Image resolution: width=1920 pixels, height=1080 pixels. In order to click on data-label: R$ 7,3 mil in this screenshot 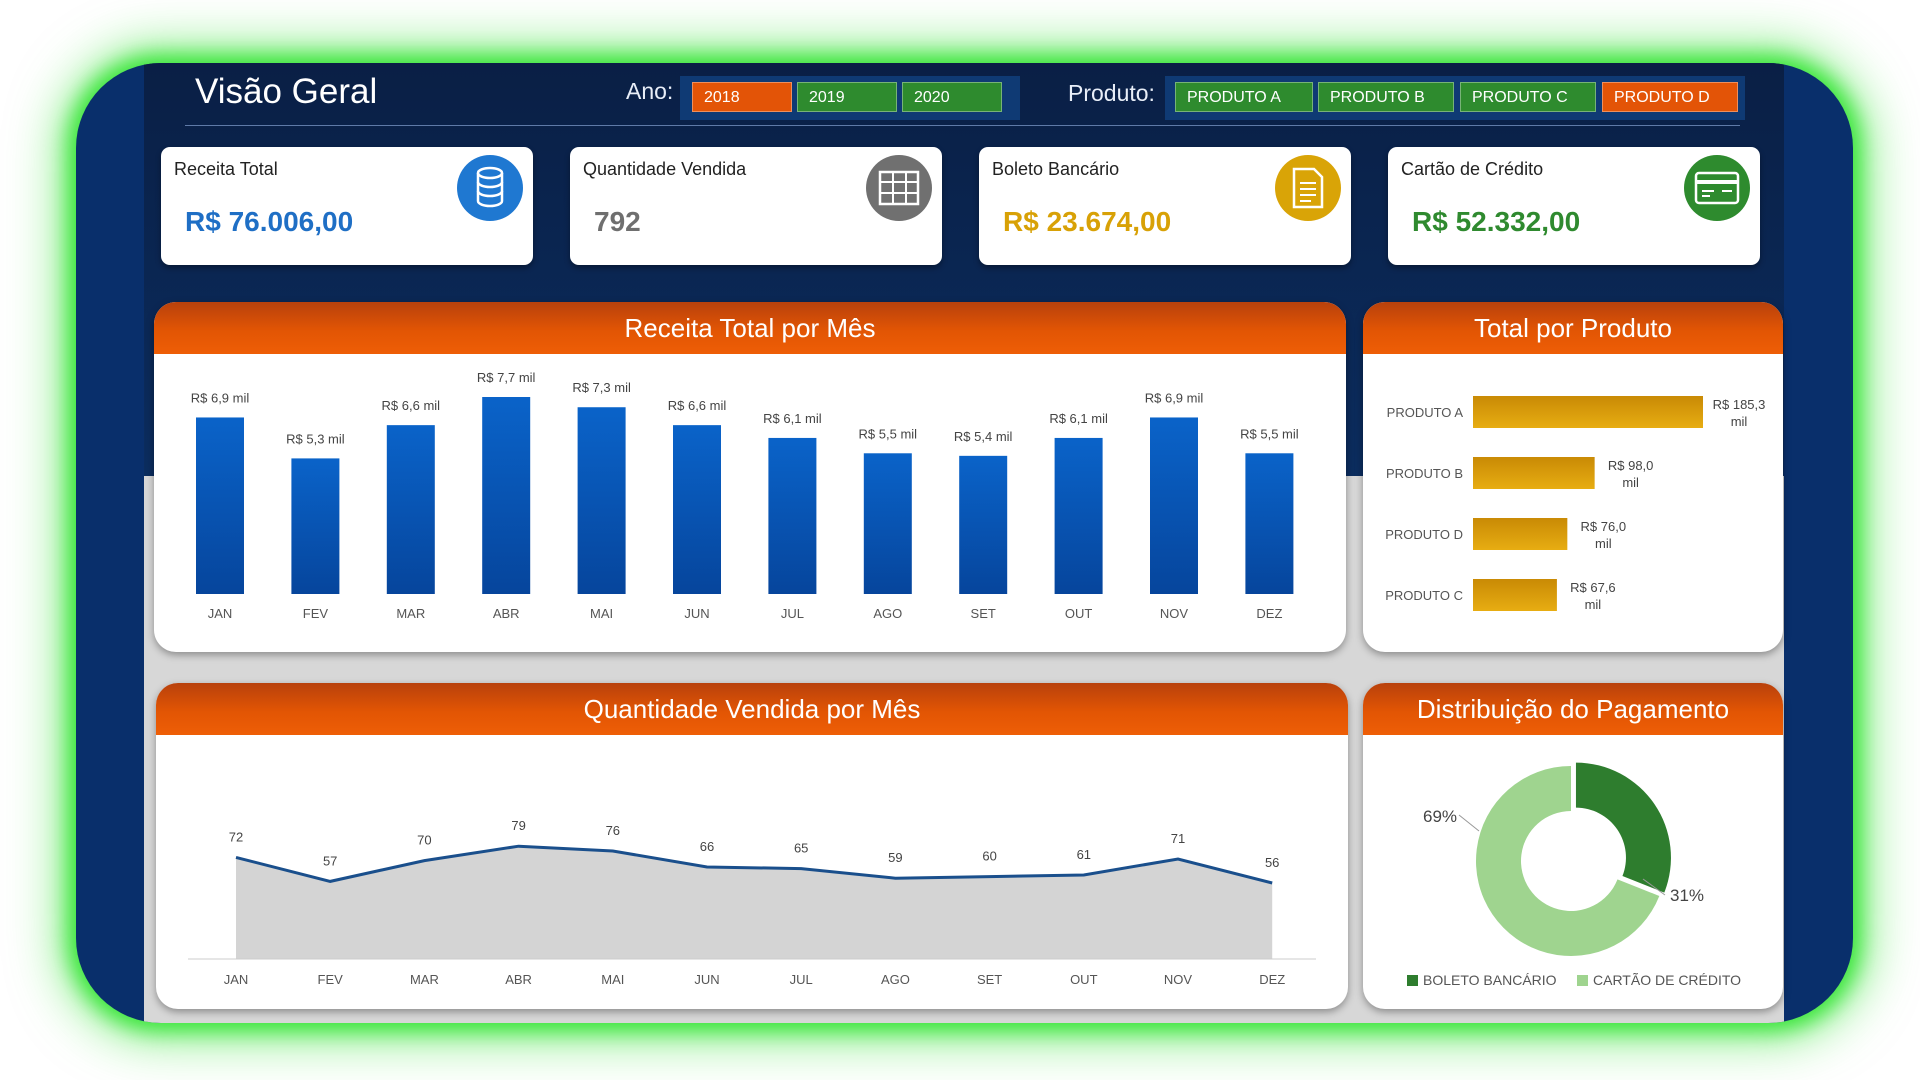, I will do `click(601, 387)`.